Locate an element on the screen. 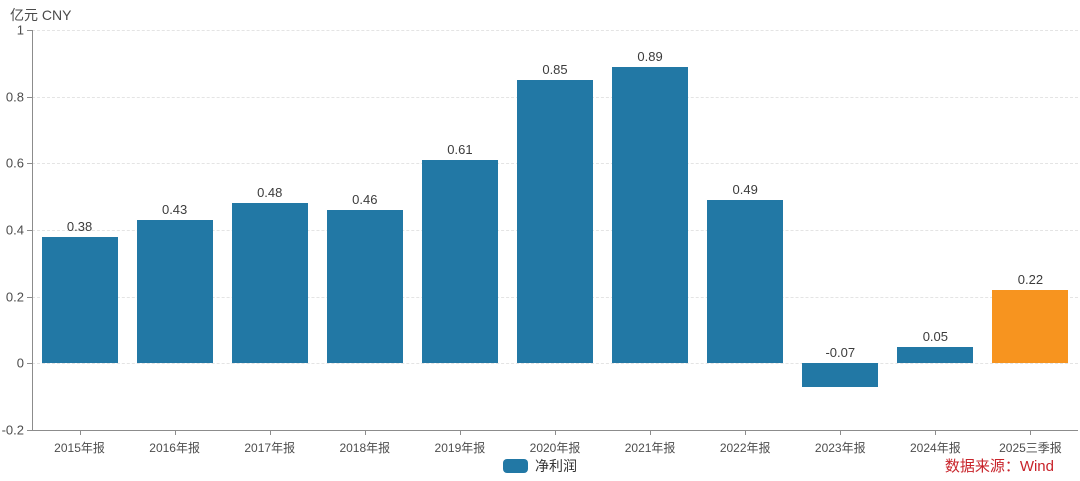 Image resolution: width=1080 pixels, height=481 pixels. legend-swatch is located at coordinates (515, 466).